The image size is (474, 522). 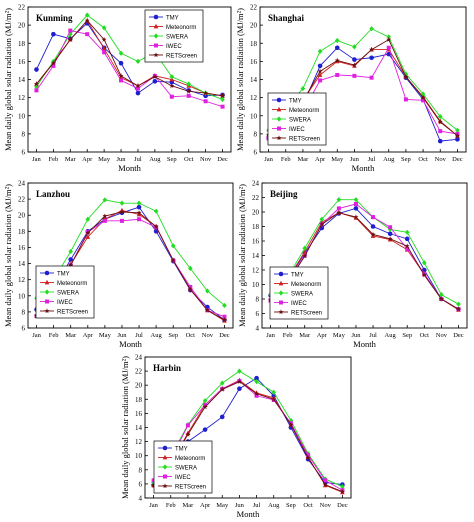 What do you see at coordinates (155, 159) in the screenshot?
I see `x-tick-label: Aug` at bounding box center [155, 159].